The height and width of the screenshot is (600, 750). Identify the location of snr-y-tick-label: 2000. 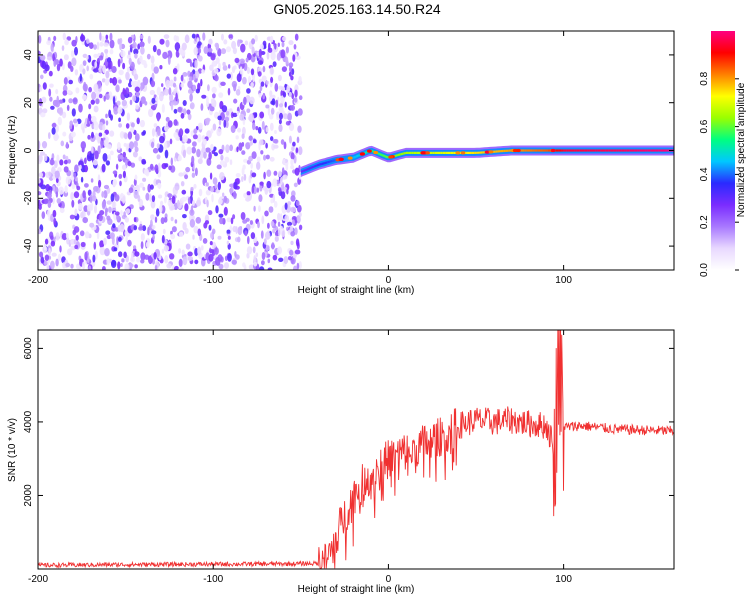
(28, 495).